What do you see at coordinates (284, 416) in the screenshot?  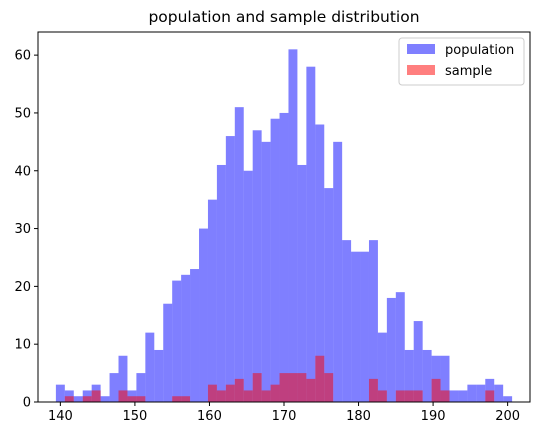 I see `x-tick-label: 170` at bounding box center [284, 416].